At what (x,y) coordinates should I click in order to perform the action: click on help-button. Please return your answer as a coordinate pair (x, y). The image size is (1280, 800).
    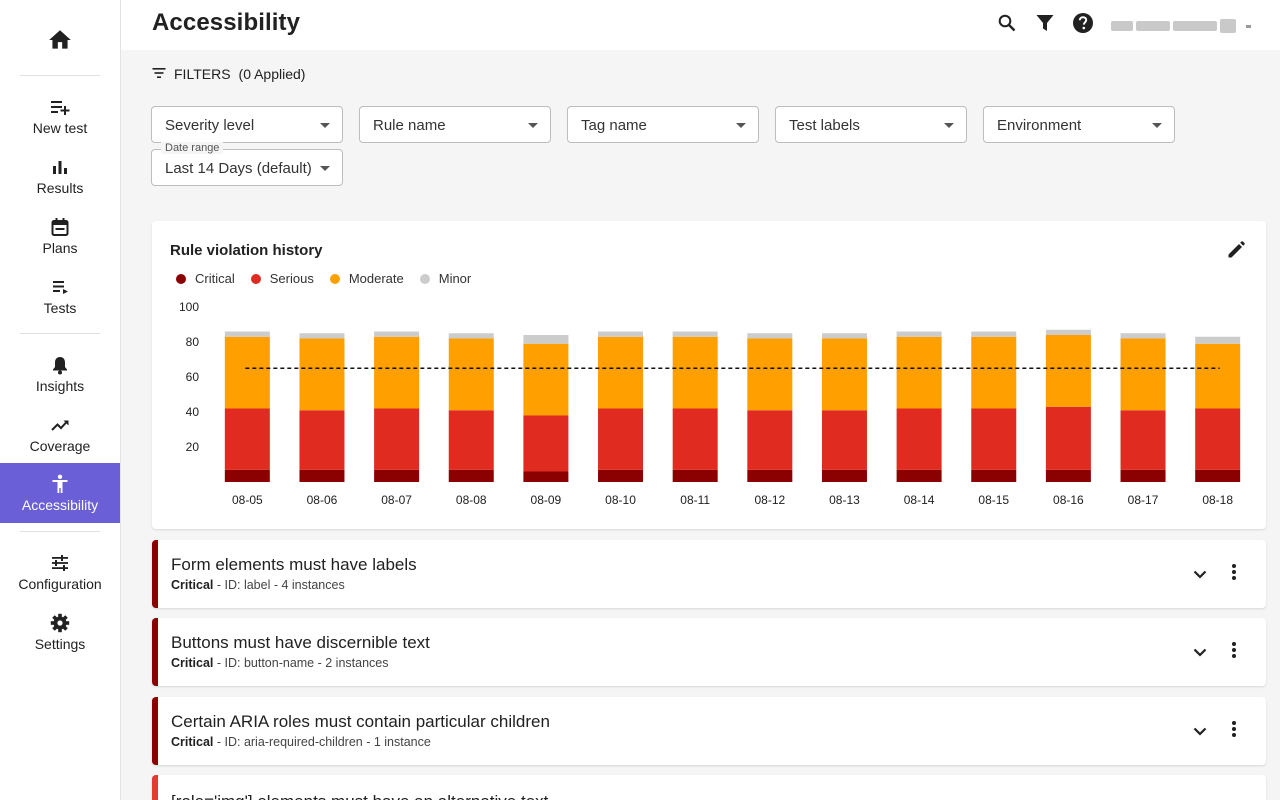
    Looking at the image, I should click on (1083, 24).